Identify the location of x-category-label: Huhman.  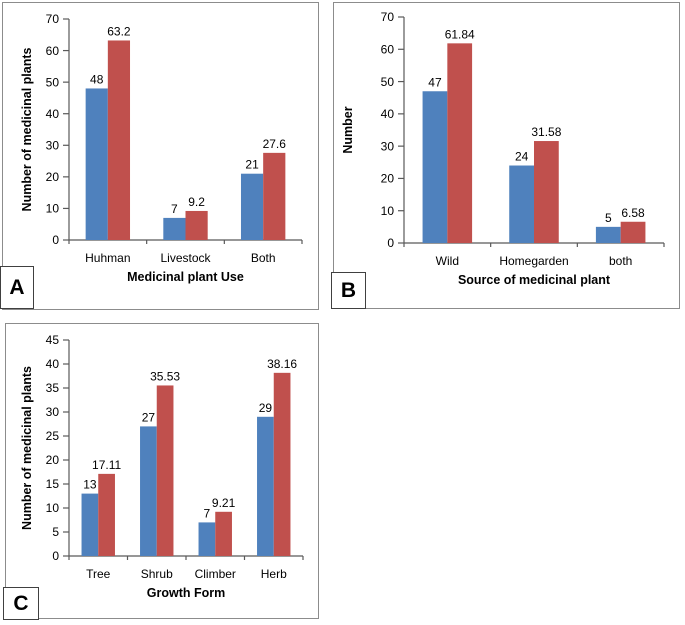
(107, 258).